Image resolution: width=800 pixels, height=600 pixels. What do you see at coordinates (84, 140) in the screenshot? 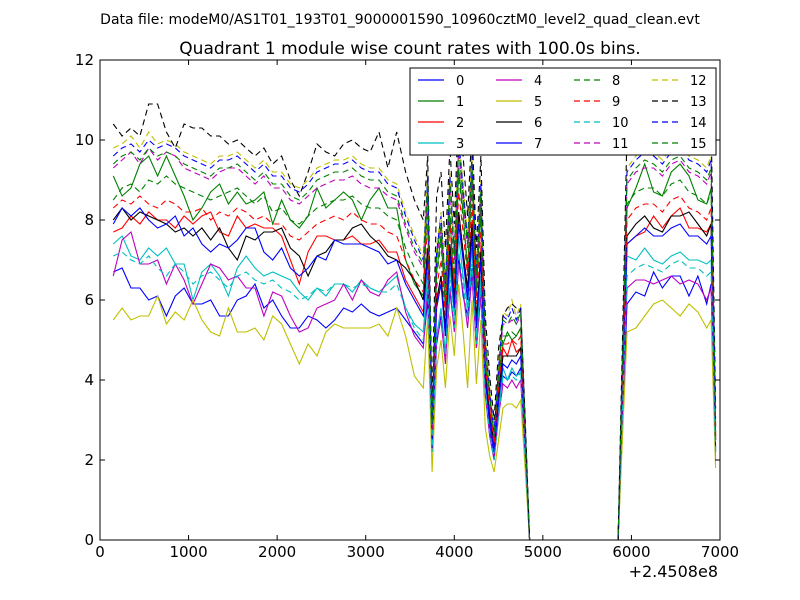
I see `y-tick-label-10: 10` at bounding box center [84, 140].